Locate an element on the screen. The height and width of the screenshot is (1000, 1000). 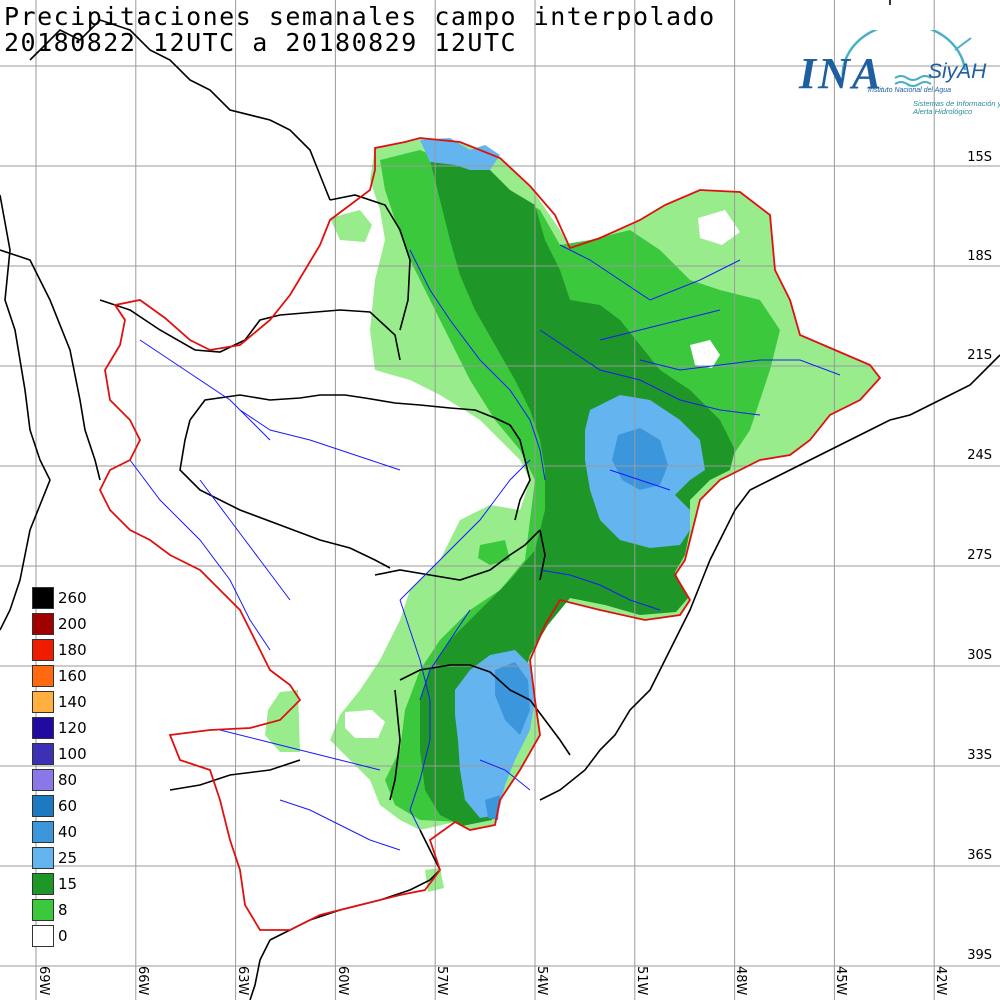
legend-row: 200 is located at coordinates (70, 624).